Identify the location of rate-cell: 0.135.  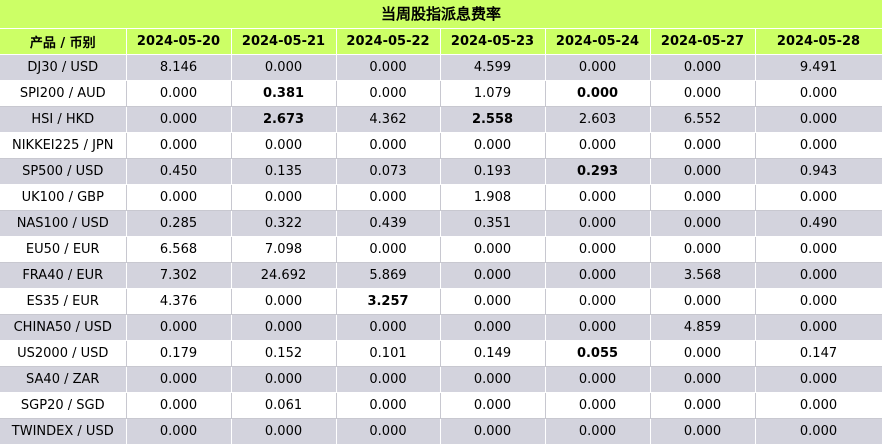
(284, 171).